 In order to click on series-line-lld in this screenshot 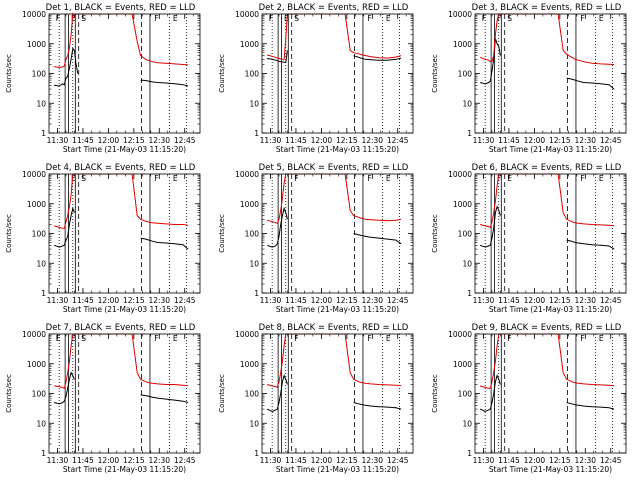, I will do `click(334, 198)`.